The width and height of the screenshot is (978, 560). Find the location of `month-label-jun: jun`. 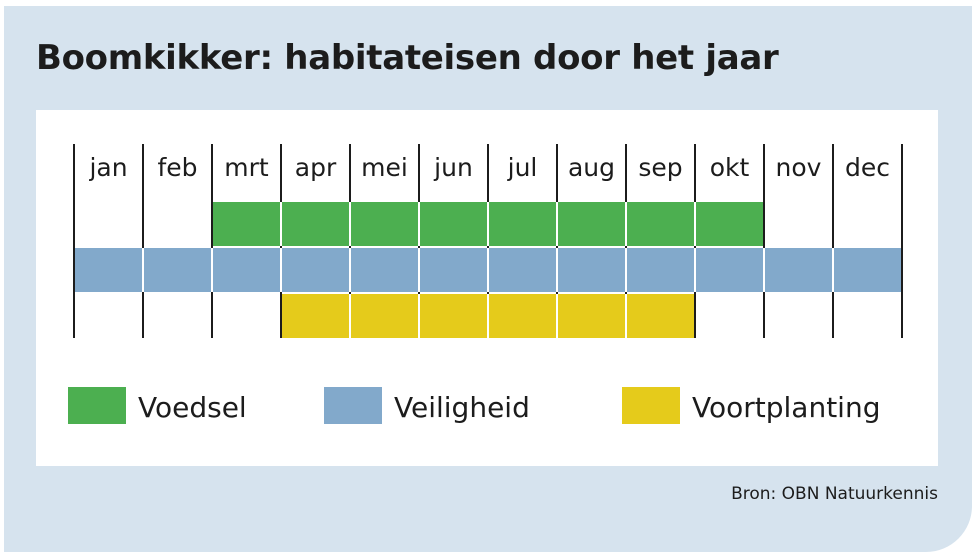

month-label-jun: jun is located at coordinates (453, 167).